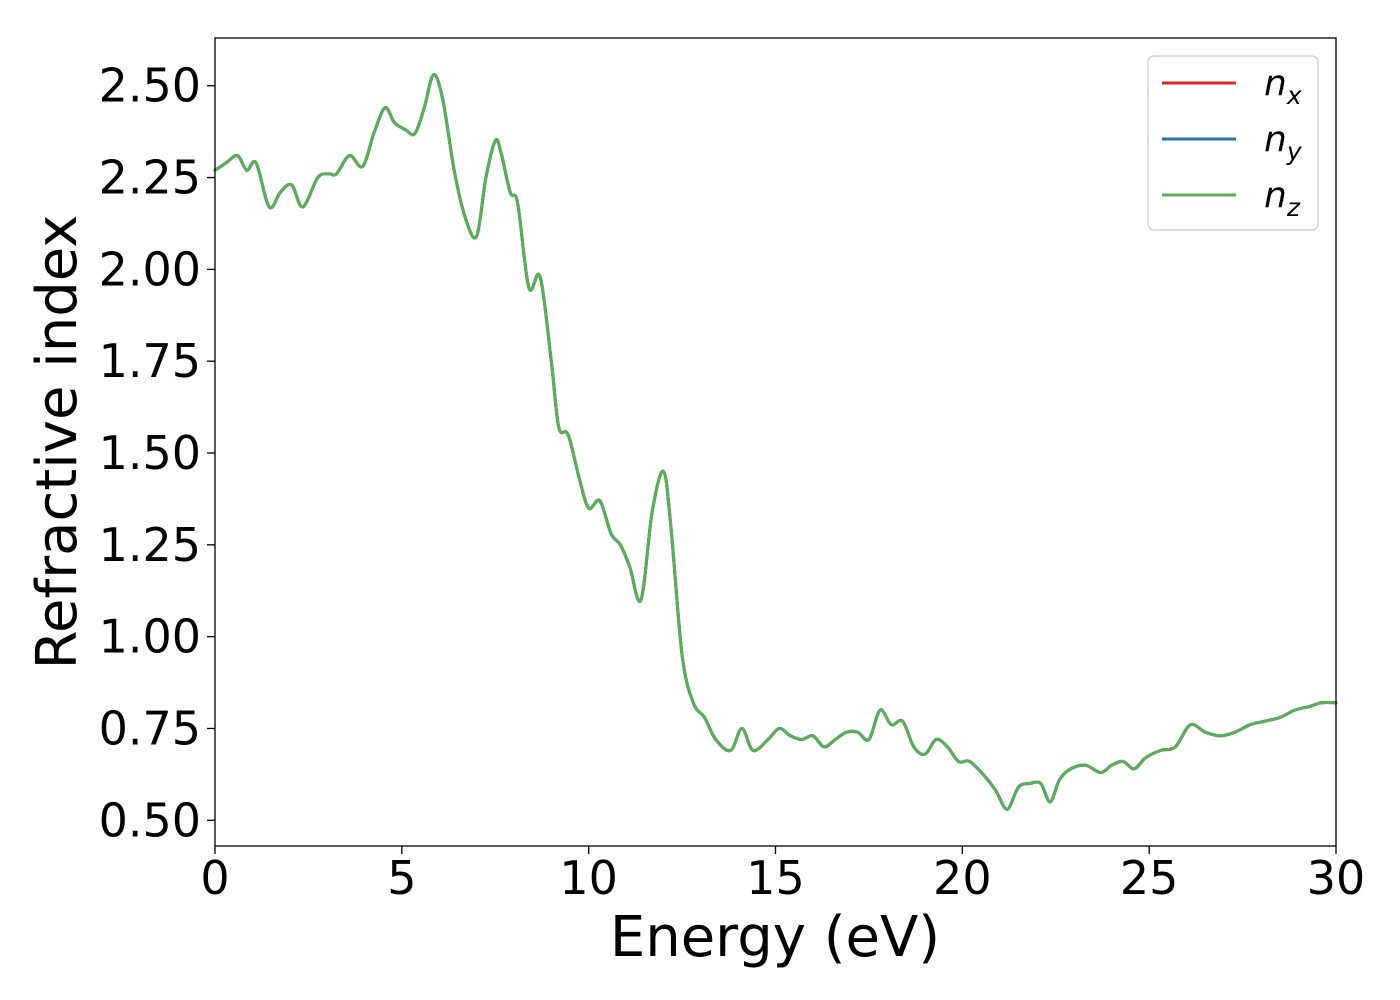 The image size is (1400, 1000). I want to click on x-axis-ticks: 0 5 10 15 20 25 30, so click(782, 875).